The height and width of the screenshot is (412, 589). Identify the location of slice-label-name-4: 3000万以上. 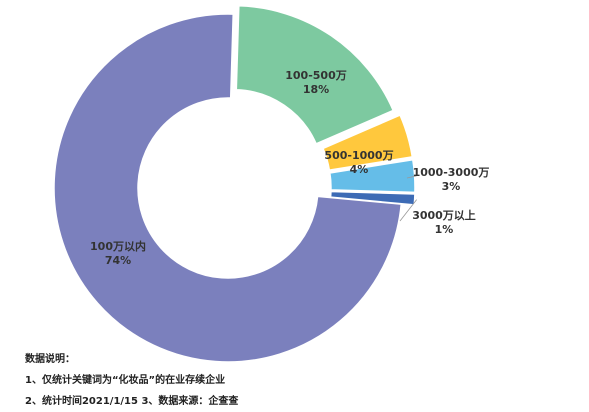
(444, 215).